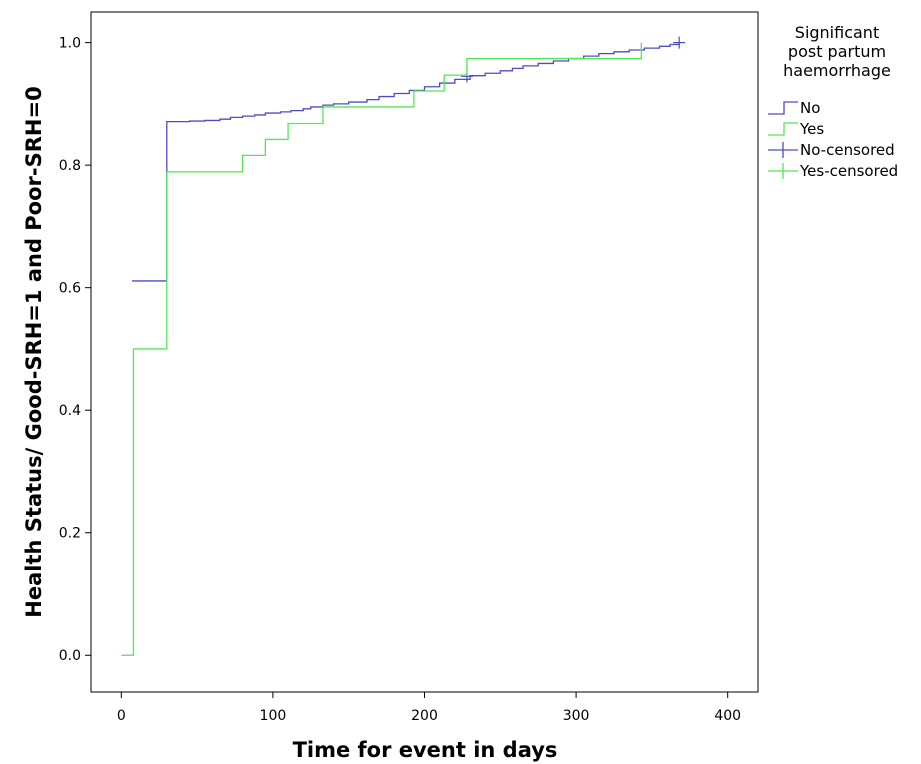  I want to click on y-tick-label: 0.8, so click(70, 166).